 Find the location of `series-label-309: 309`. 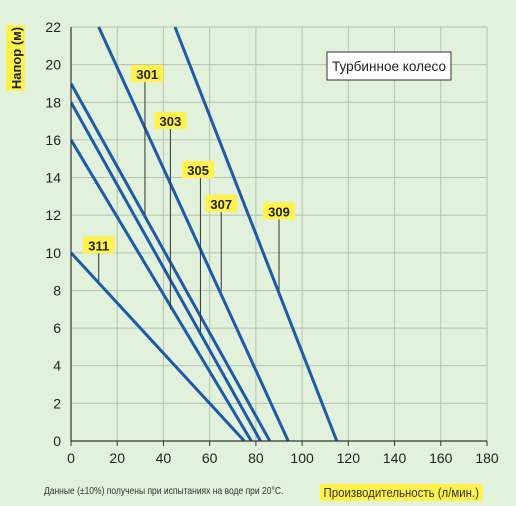

series-label-309: 309 is located at coordinates (279, 211).